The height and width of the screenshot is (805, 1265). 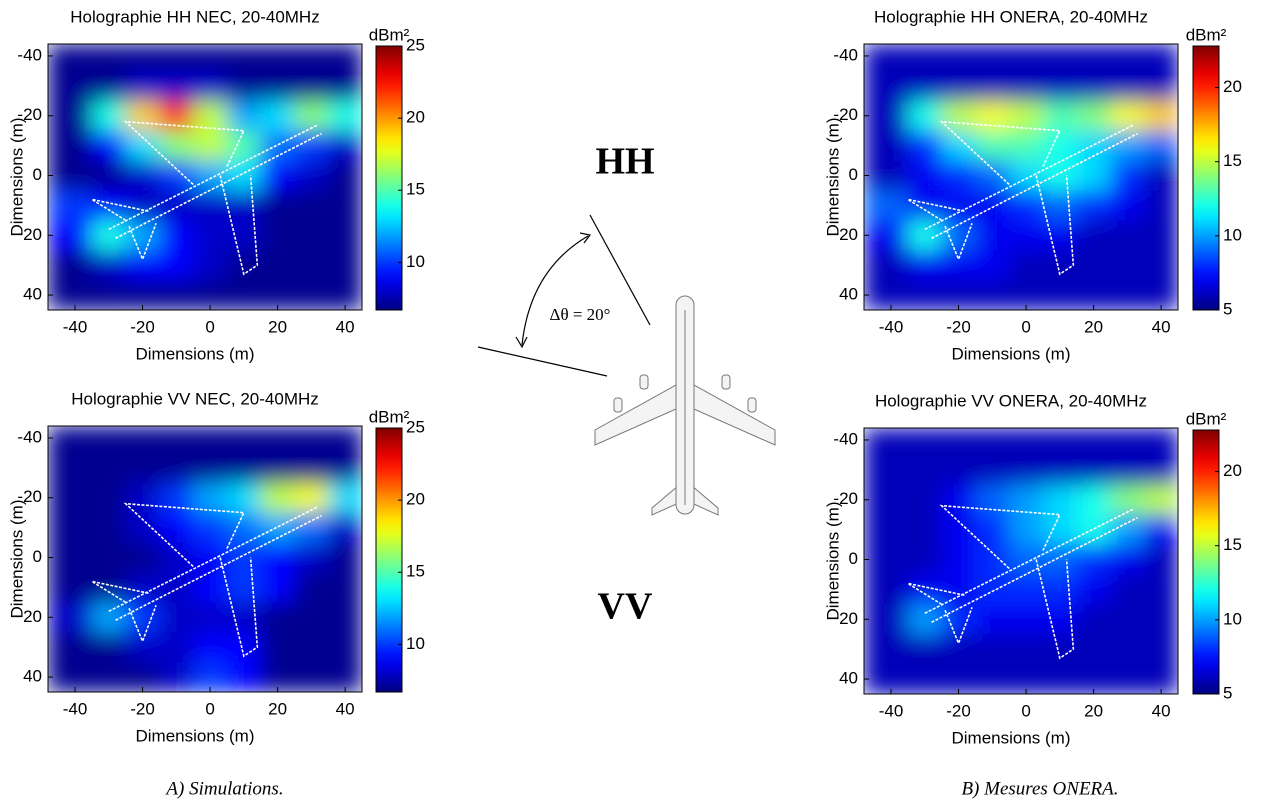 What do you see at coordinates (1011, 16) in the screenshot?
I see `chart-title: Holographie HH ONERA, 20-40MHz` at bounding box center [1011, 16].